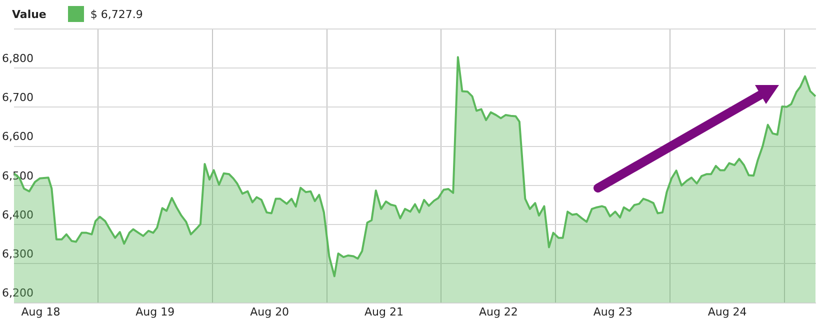 The height and width of the screenshot is (326, 826). Describe the element at coordinates (18, 293) in the screenshot. I see `y-tick-label: 6,200` at that location.